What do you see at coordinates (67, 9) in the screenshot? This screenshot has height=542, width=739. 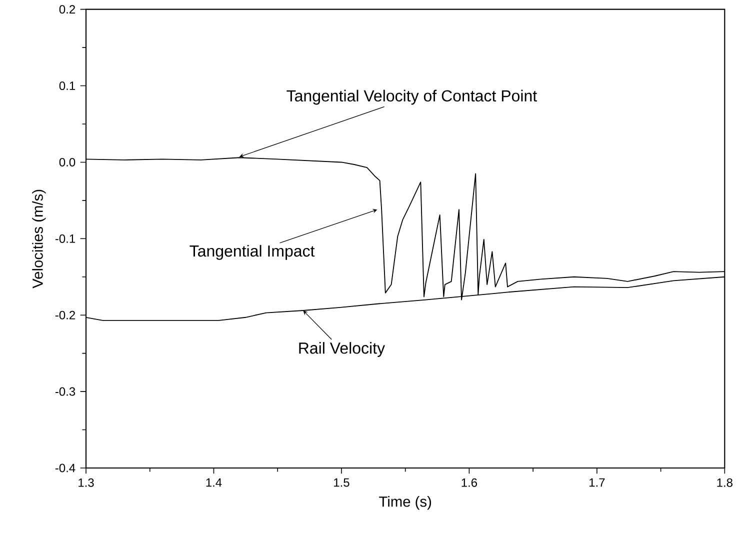 I see `y-tick-label: 0.2` at bounding box center [67, 9].